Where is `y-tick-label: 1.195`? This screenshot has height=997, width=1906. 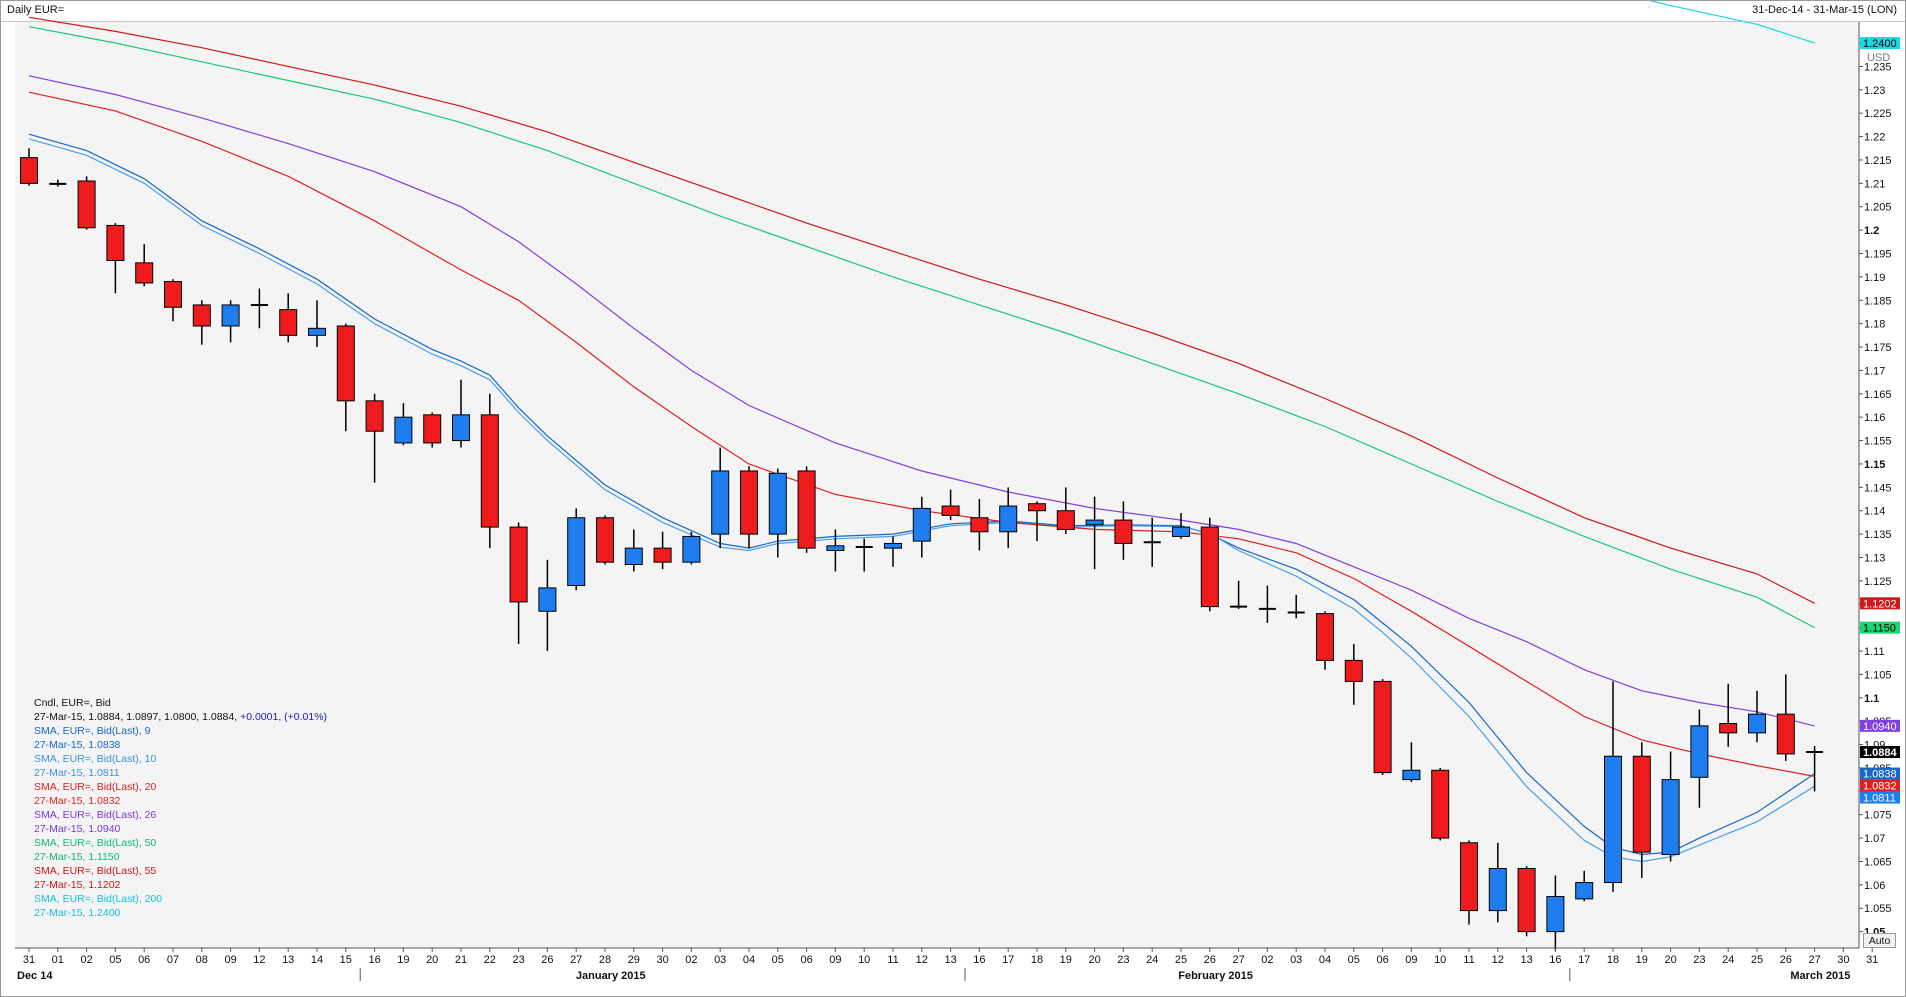
y-tick-label: 1.195 is located at coordinates (1878, 255).